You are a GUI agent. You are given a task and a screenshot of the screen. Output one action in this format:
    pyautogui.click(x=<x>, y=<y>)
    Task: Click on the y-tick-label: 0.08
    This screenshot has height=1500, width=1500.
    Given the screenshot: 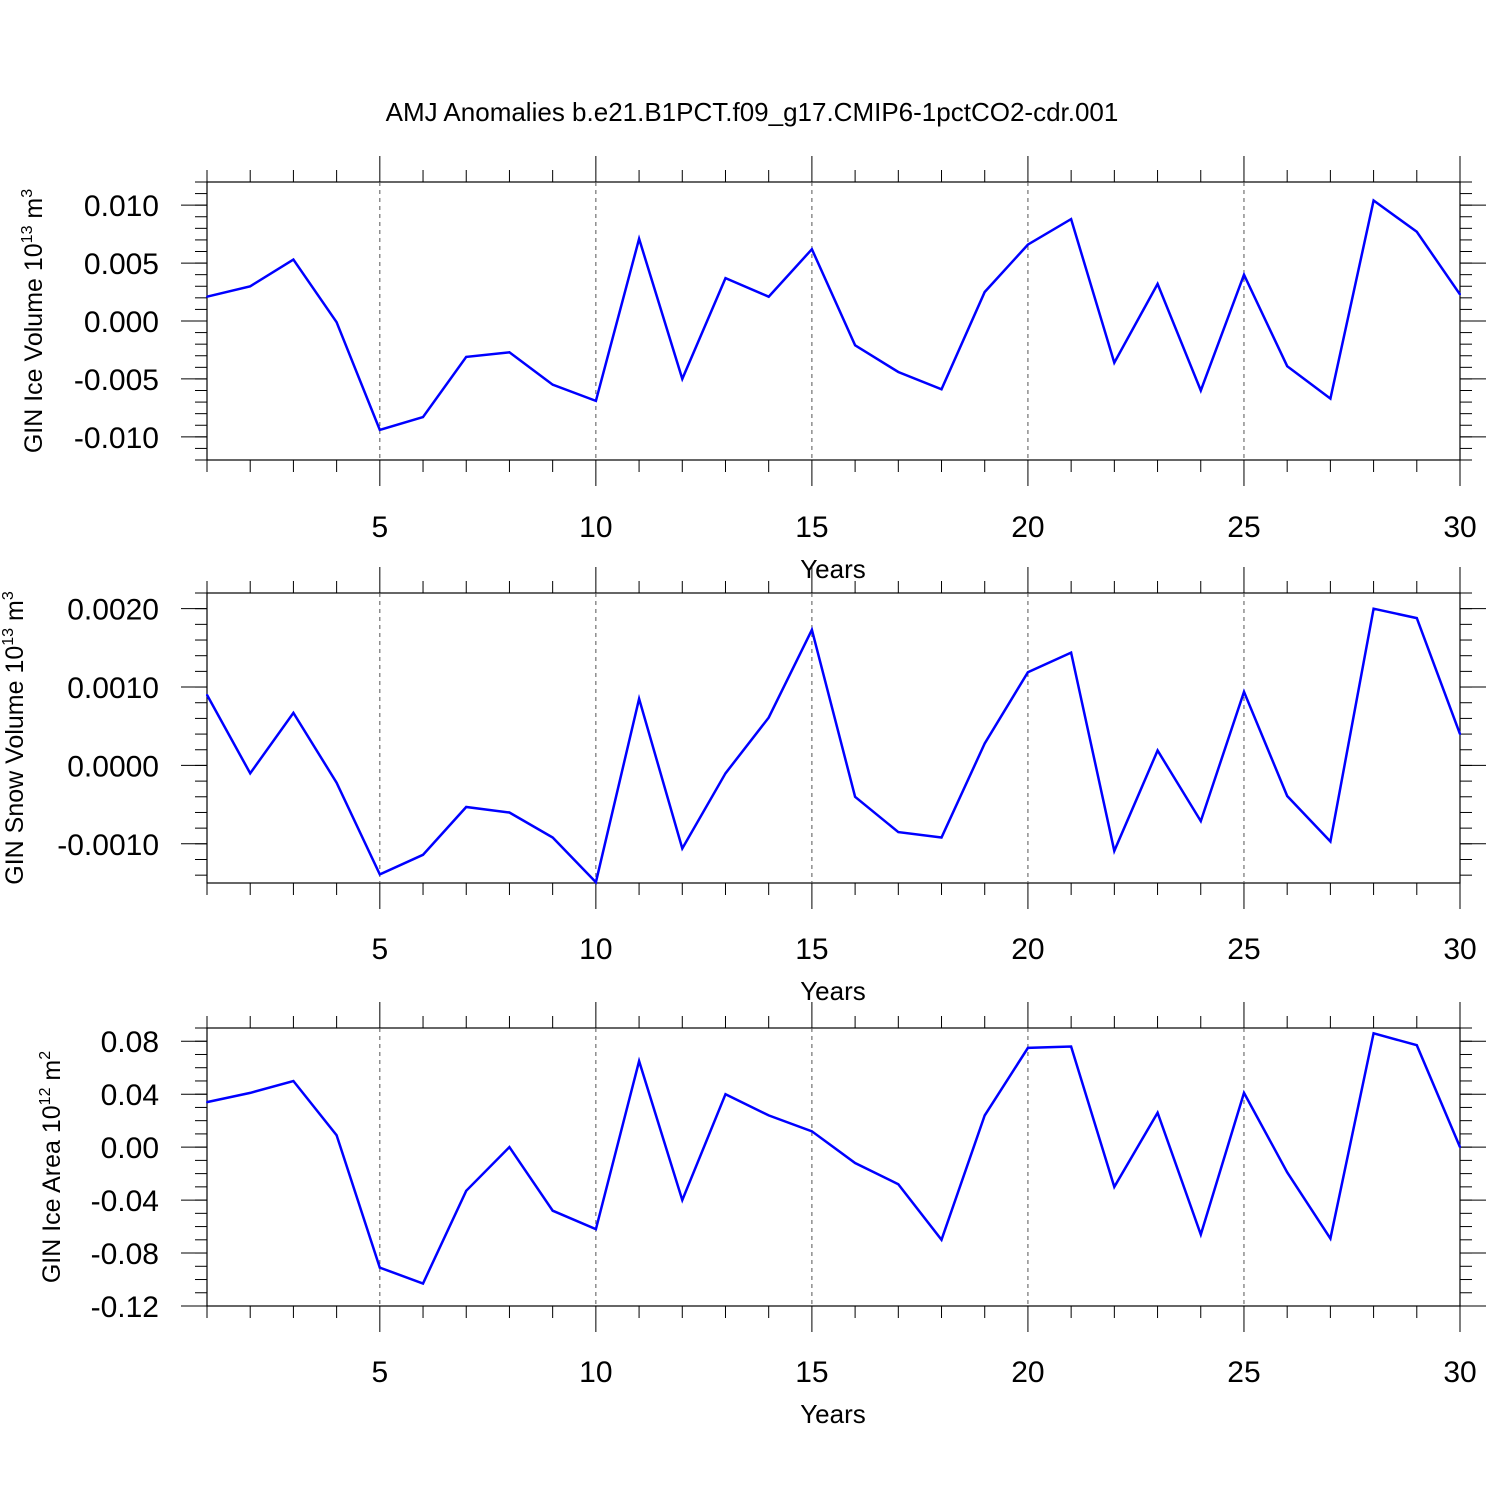 What is the action you would take?
    pyautogui.click(x=130, y=1042)
    